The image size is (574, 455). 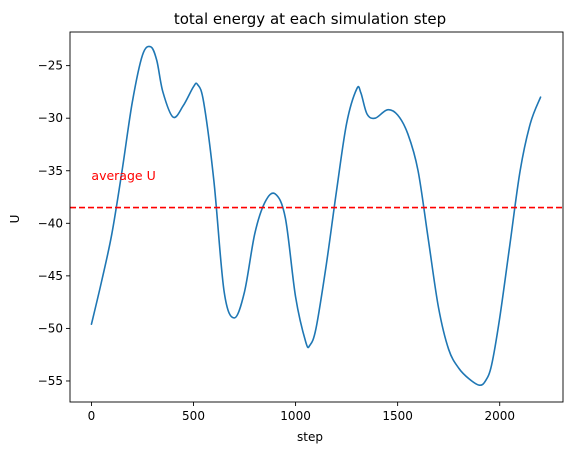 I want to click on x-tick-label: 0, so click(x=92, y=416).